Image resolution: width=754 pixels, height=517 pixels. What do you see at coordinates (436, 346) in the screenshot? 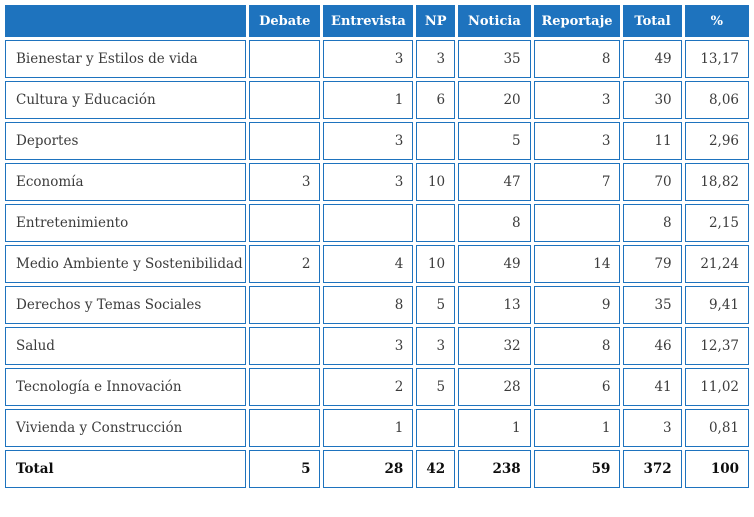
I see `value-cell-np: 3` at bounding box center [436, 346].